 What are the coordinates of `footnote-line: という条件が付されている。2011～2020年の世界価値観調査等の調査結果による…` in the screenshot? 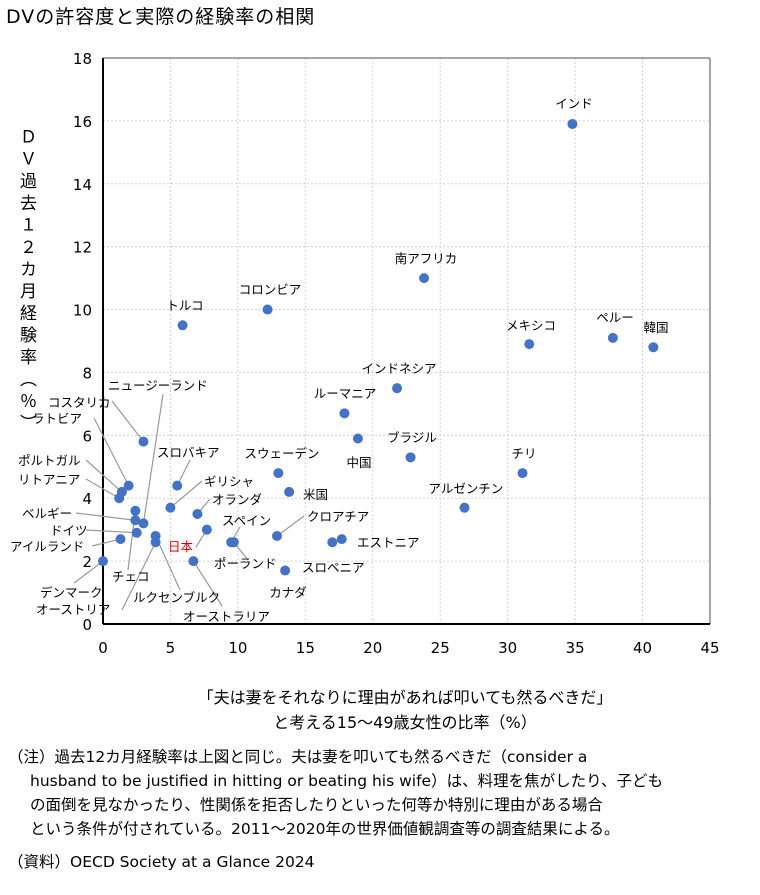 It's located at (325, 829).